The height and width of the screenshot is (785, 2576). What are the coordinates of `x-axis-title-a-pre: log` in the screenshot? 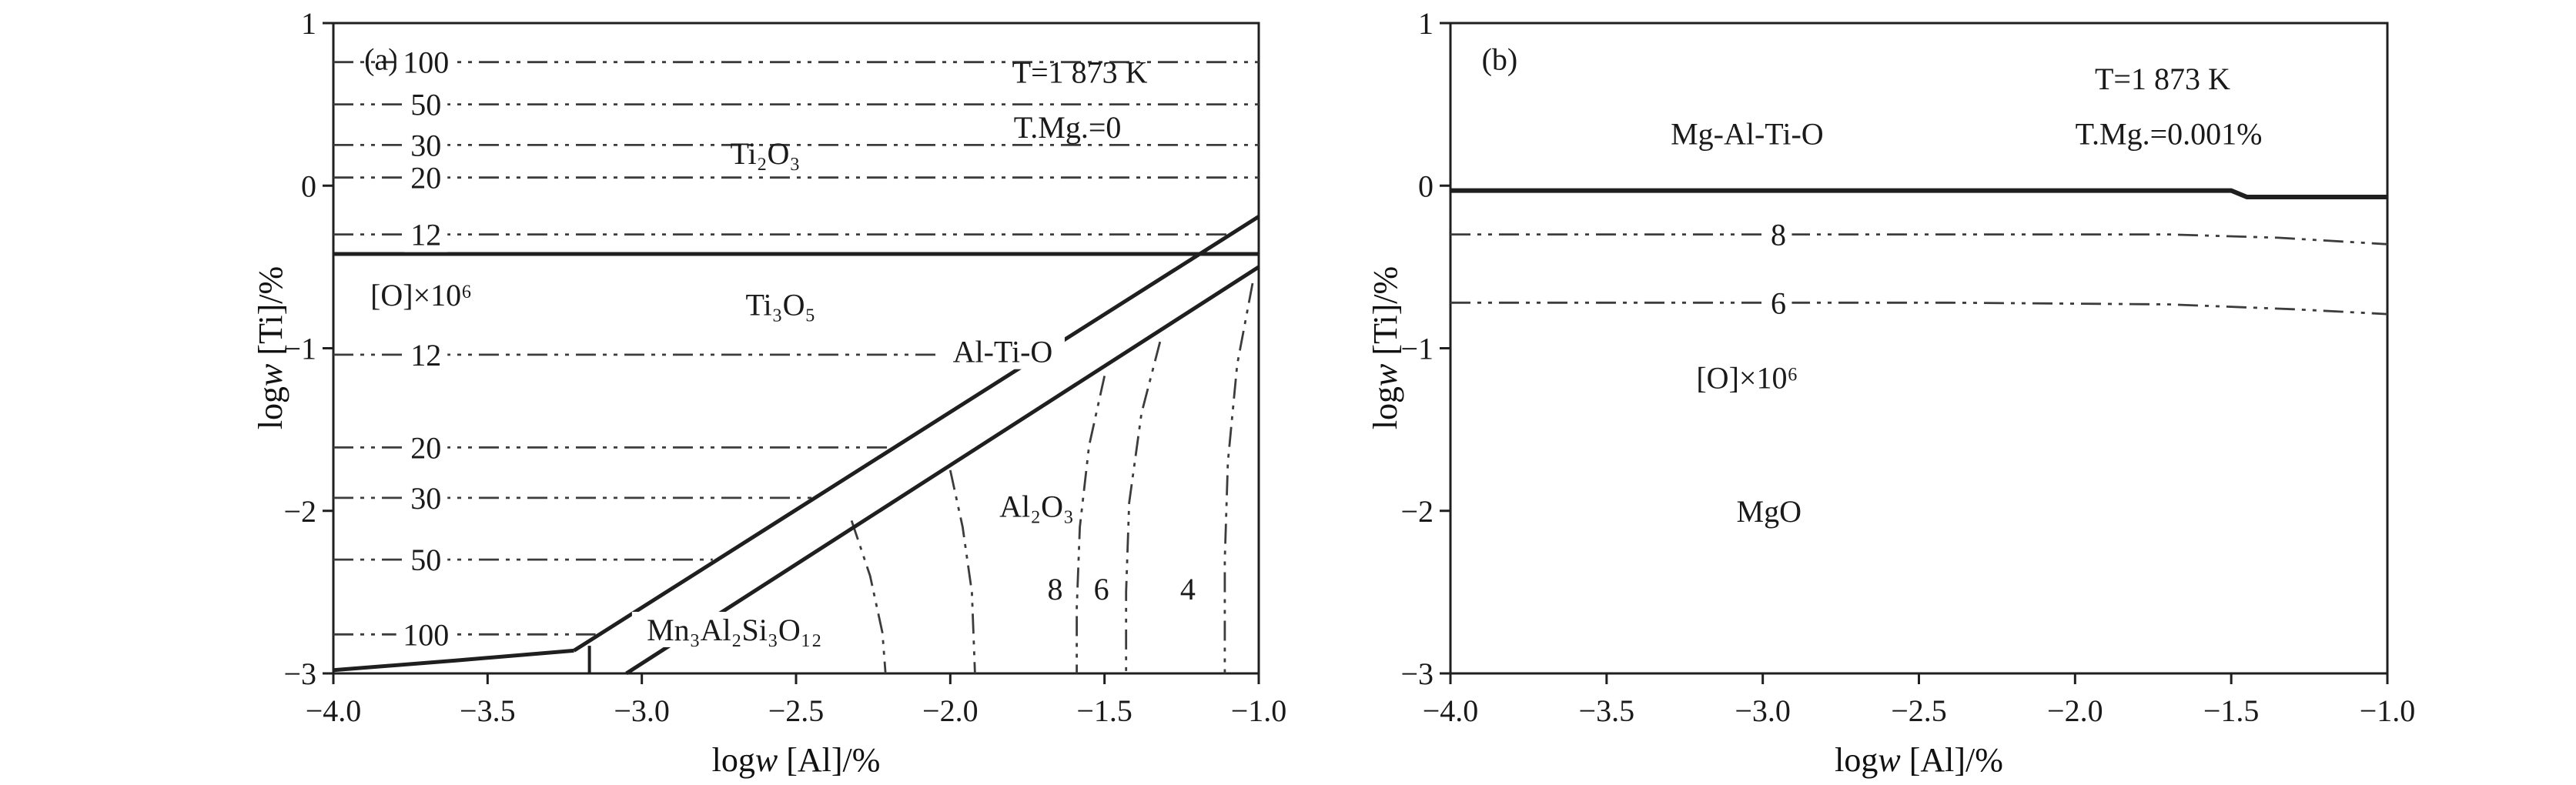 It's located at (733, 760).